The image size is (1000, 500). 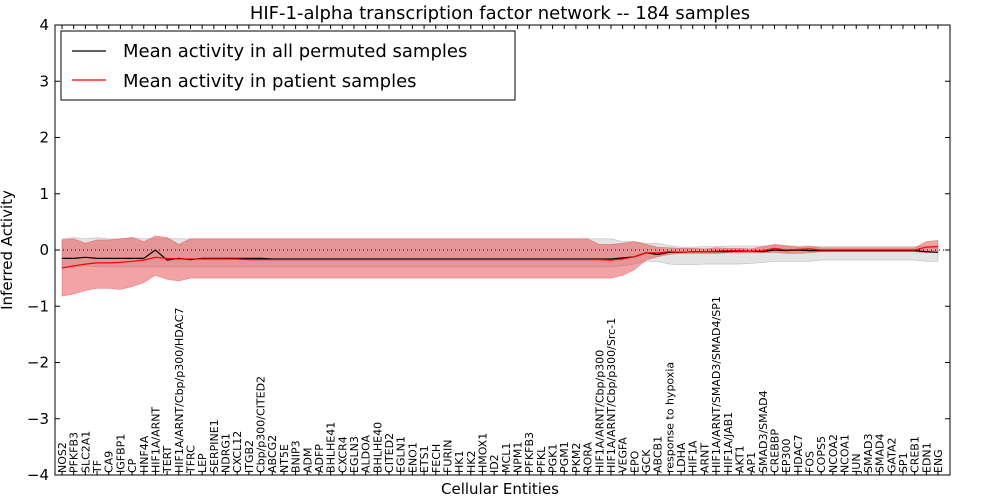 I want to click on x-tick-label: response to hypoxia, so click(x=669, y=417).